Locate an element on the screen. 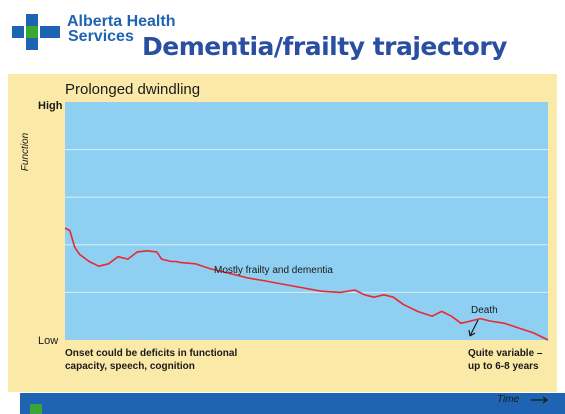  footer-corner is located at coordinates (10, 403).